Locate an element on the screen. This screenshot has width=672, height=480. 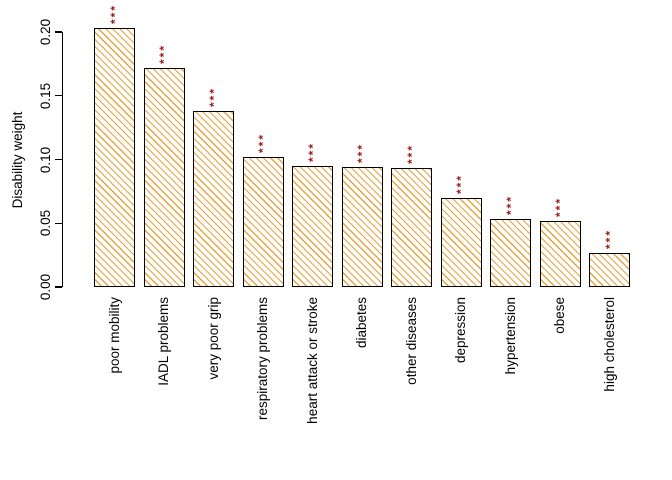
y-axis-line is located at coordinates (63, 159).